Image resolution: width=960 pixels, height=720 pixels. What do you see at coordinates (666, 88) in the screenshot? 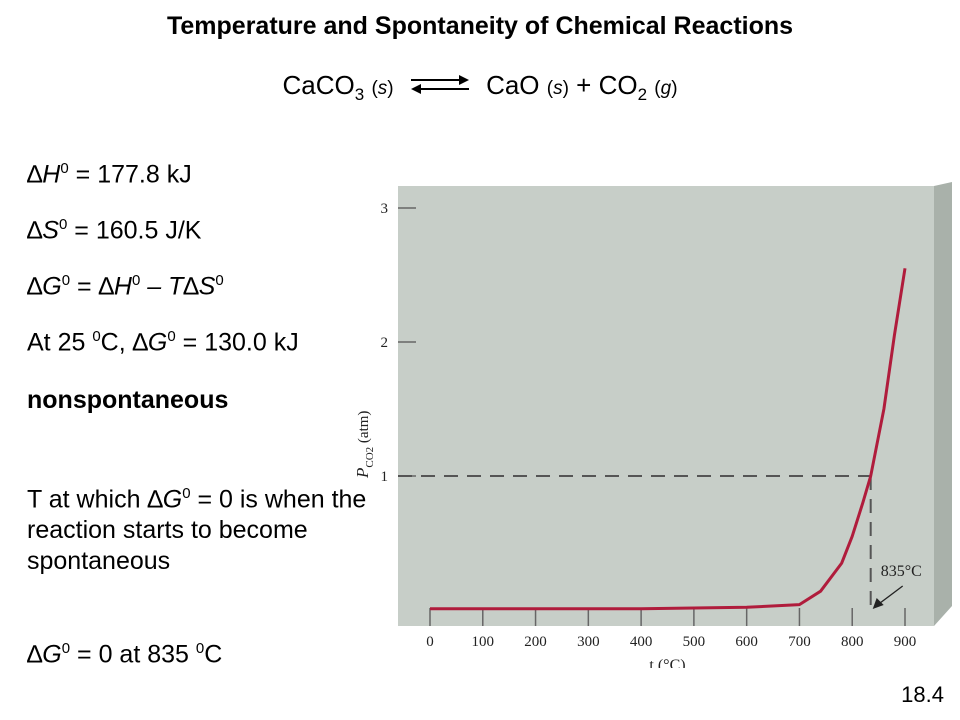
I see `product-co2-phase: g` at bounding box center [666, 88].